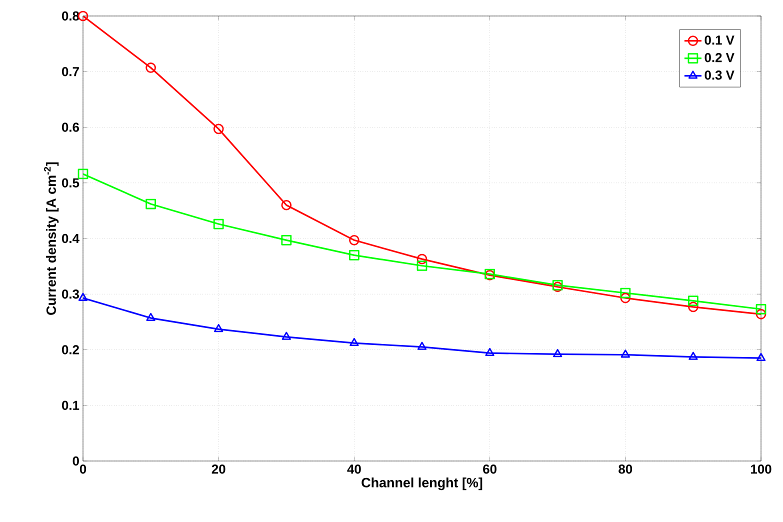  What do you see at coordinates (422, 484) in the screenshot?
I see `x-axis-title: Channel lenght [%]` at bounding box center [422, 484].